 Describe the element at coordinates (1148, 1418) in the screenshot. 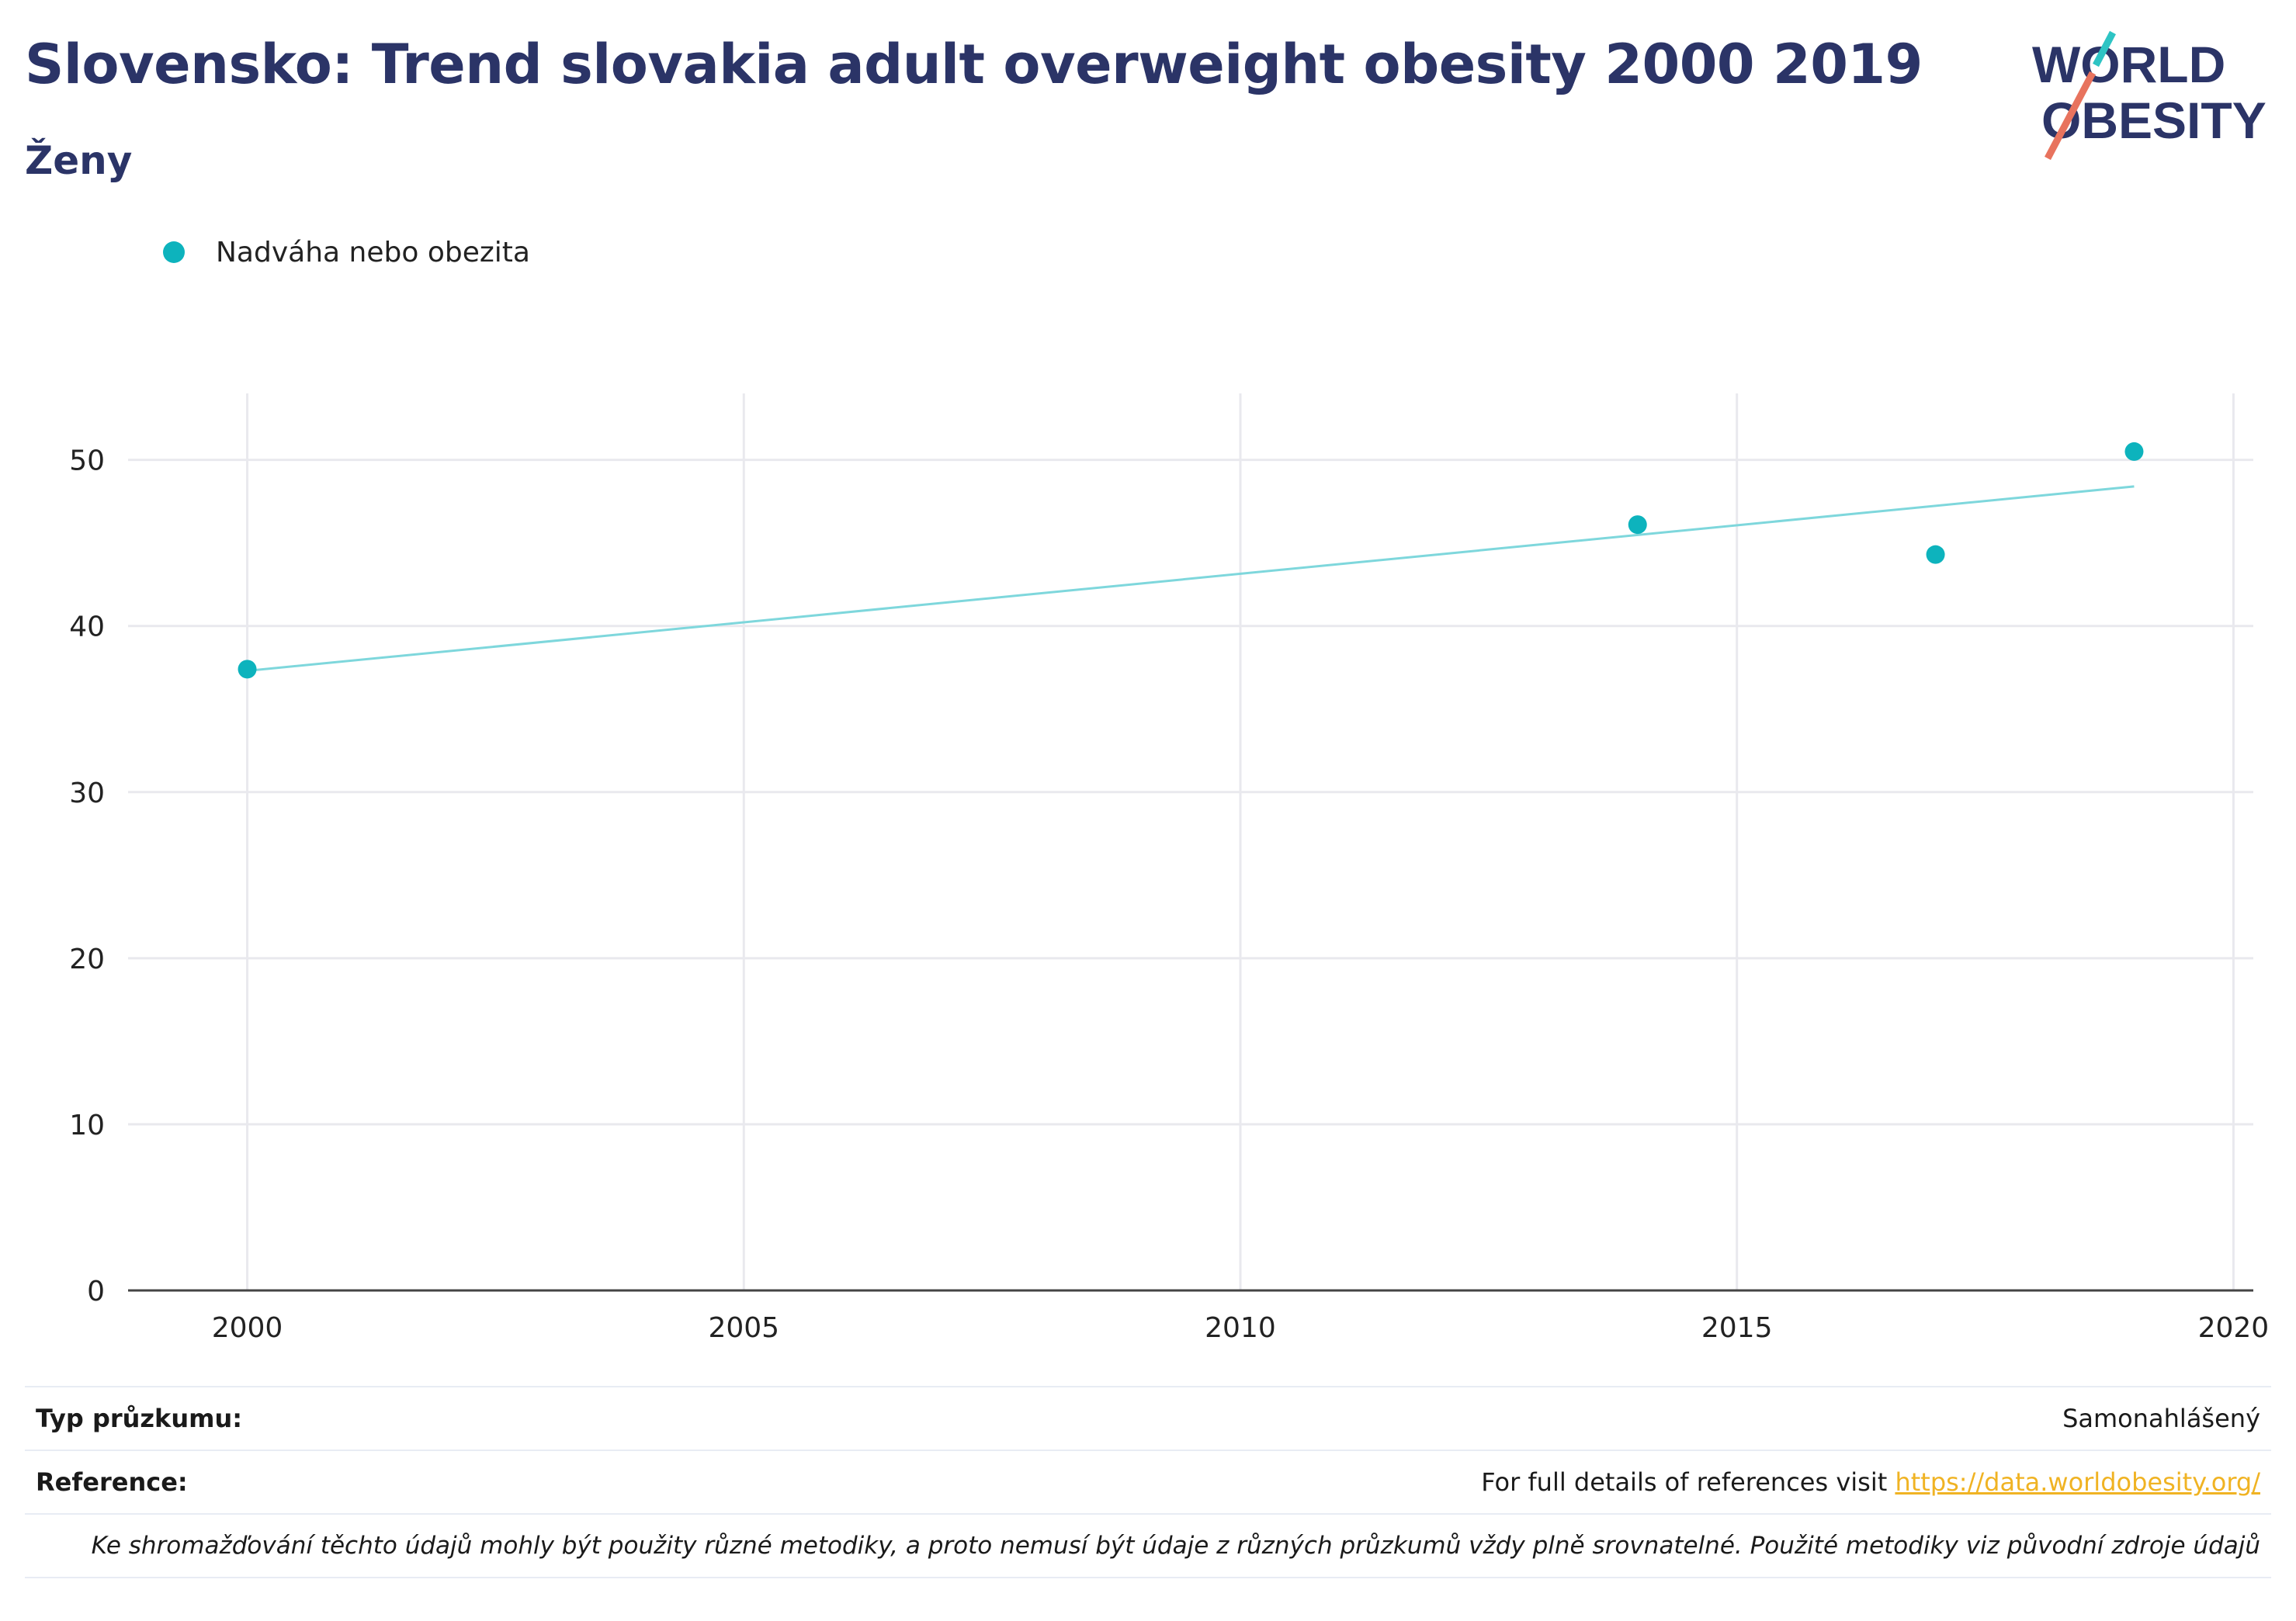

I see `survey-type-row: Typ průzkumu: Samonahlášený` at that location.